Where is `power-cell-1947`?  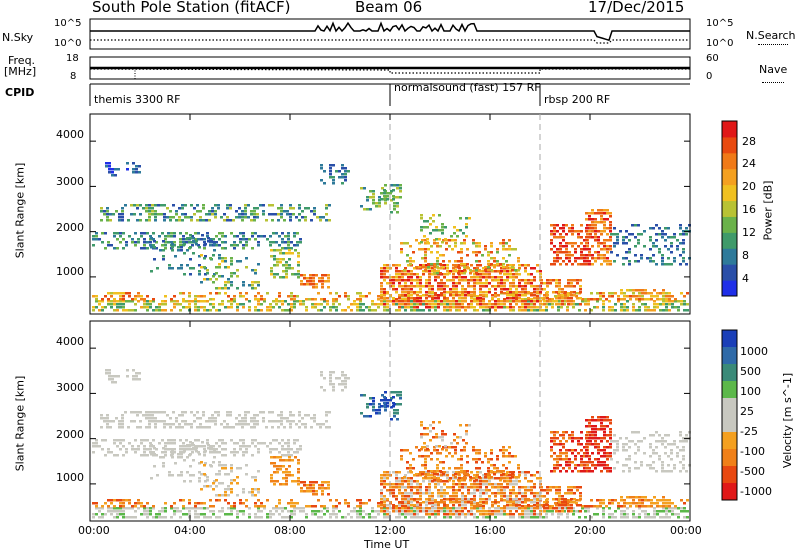
power-cell-1947 is located at coordinates (485, 267).